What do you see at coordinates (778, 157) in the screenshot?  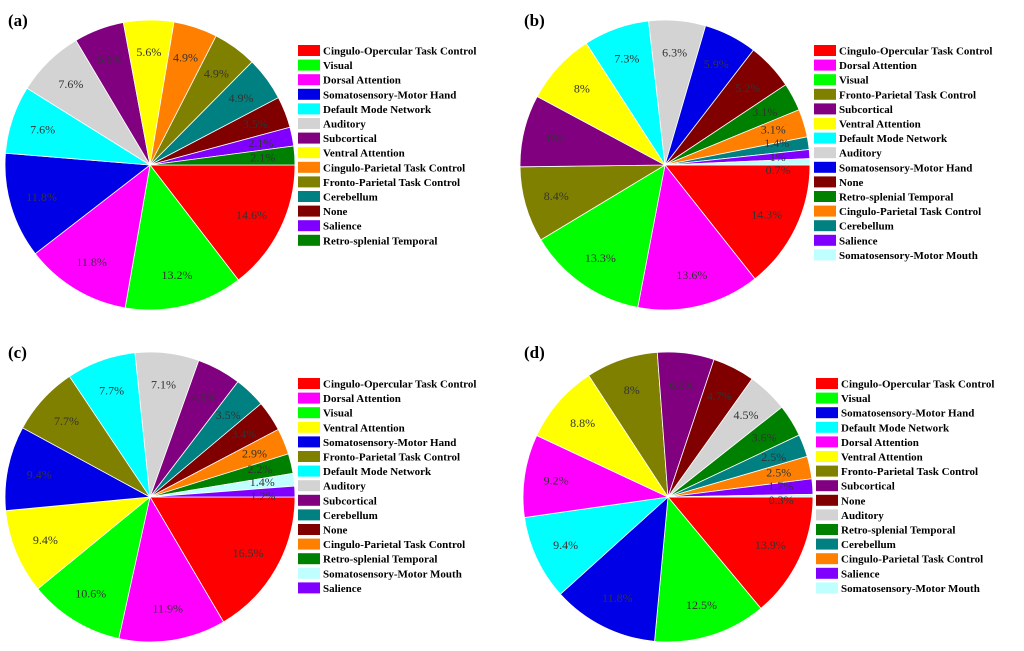 I see `slice-label: 1%` at bounding box center [778, 157].